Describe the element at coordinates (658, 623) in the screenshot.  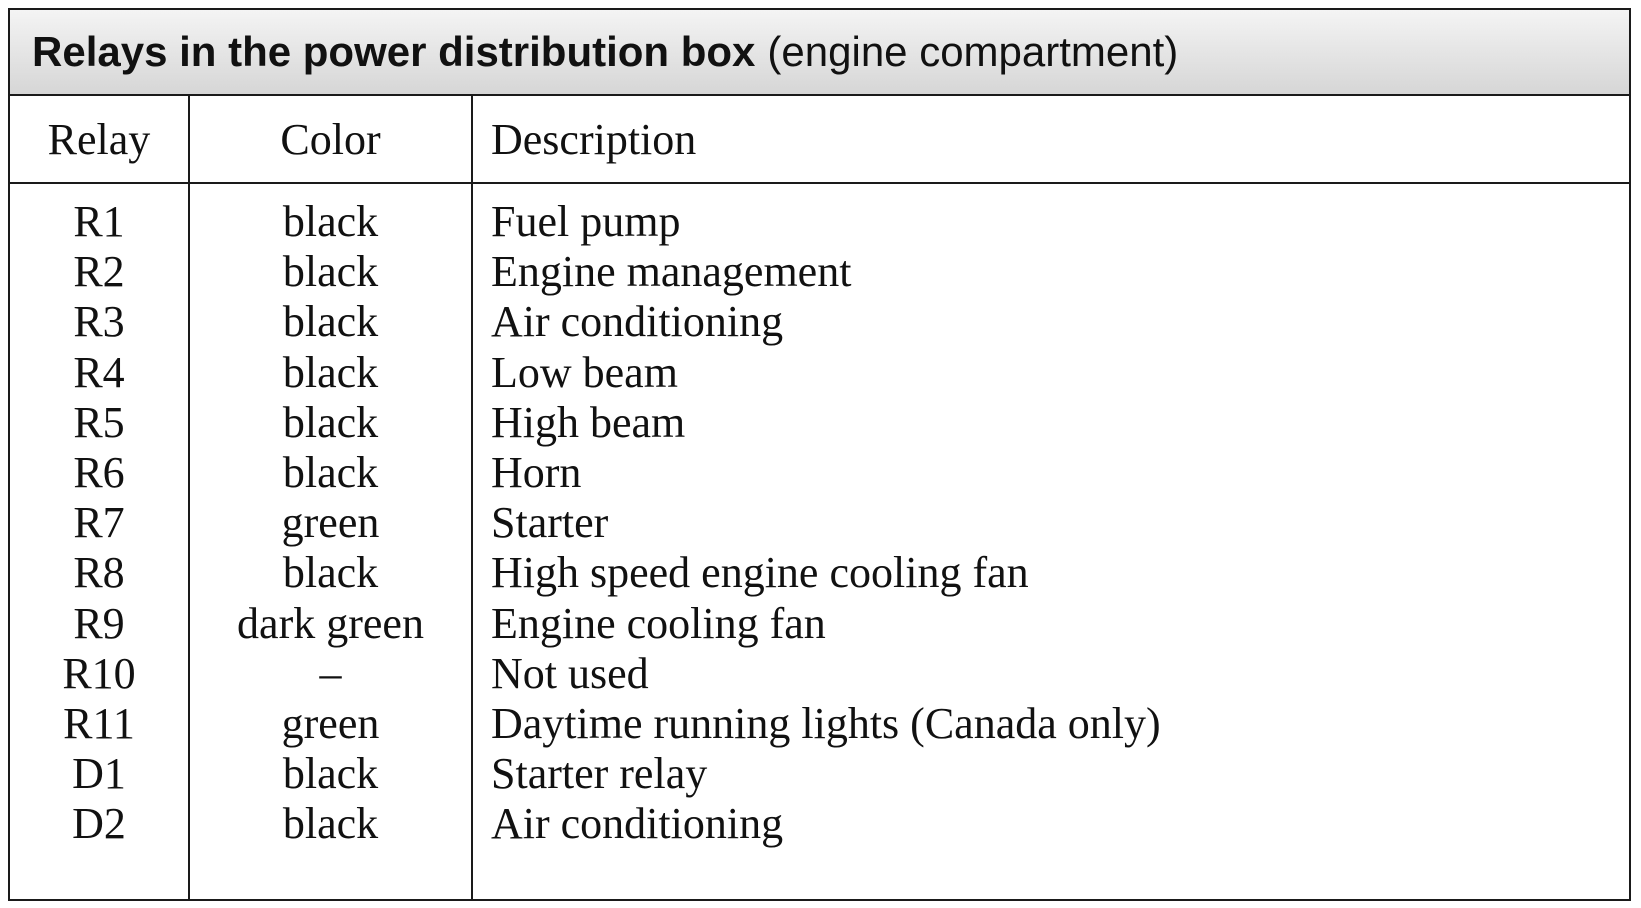
I see `description-cell: Engine cooling fan` at that location.